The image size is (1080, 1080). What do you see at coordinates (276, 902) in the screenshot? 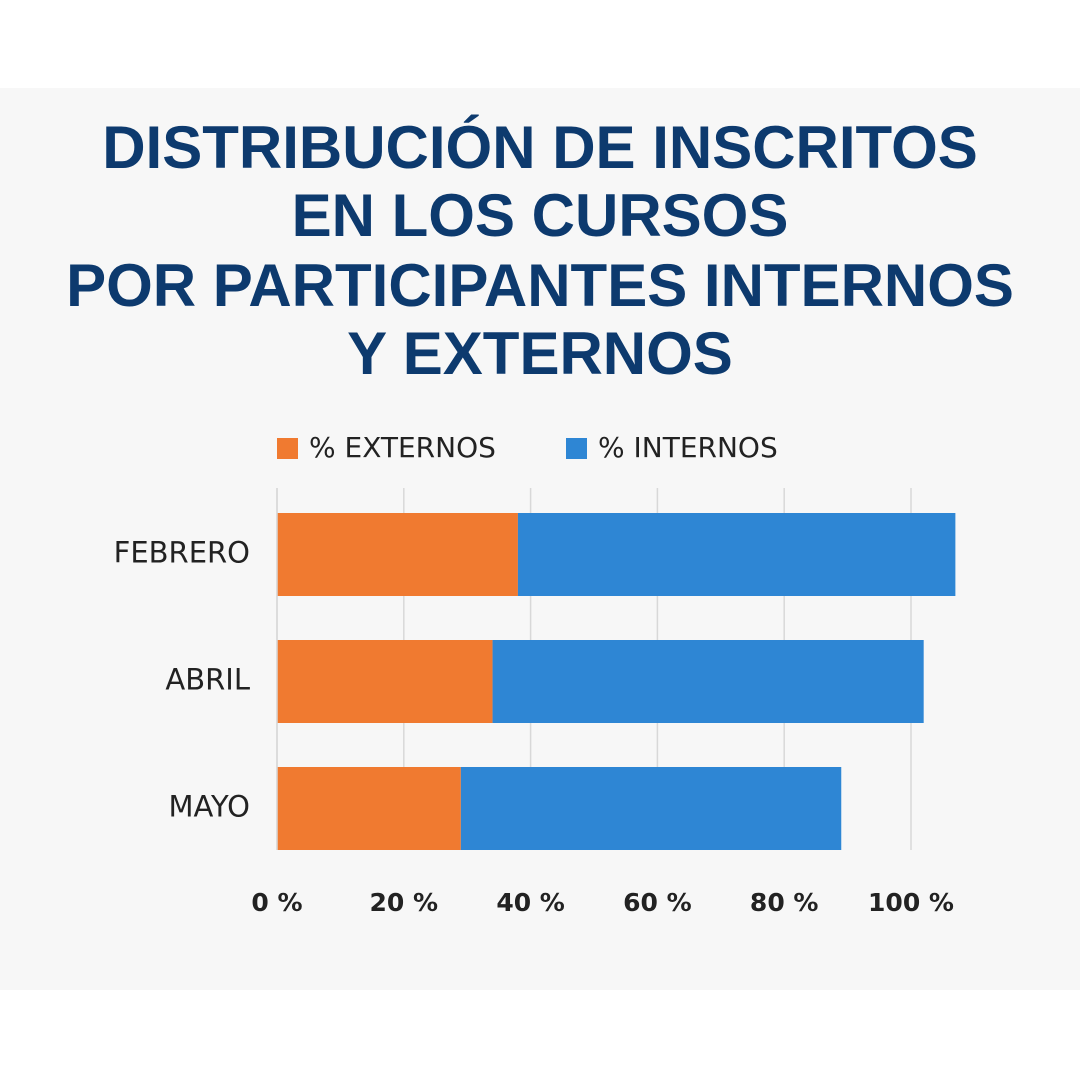
I see `x-tick-label: 0 %` at bounding box center [276, 902].